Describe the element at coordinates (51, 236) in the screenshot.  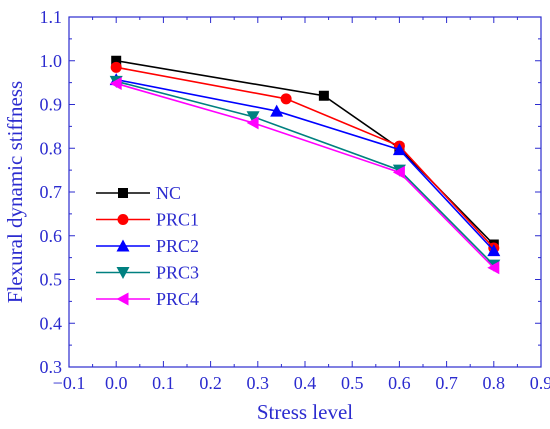
I see `y-tick-label: 0.6` at that location.